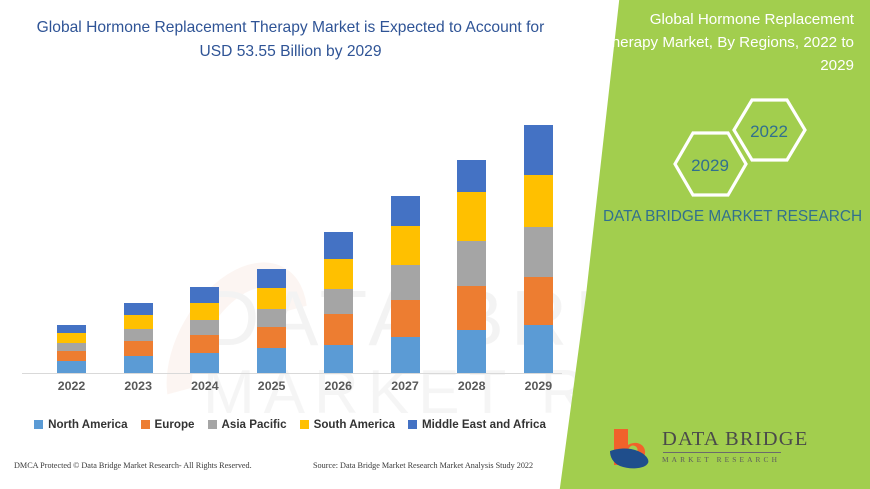  I want to click on legend-item-europe: Europe, so click(167, 424).